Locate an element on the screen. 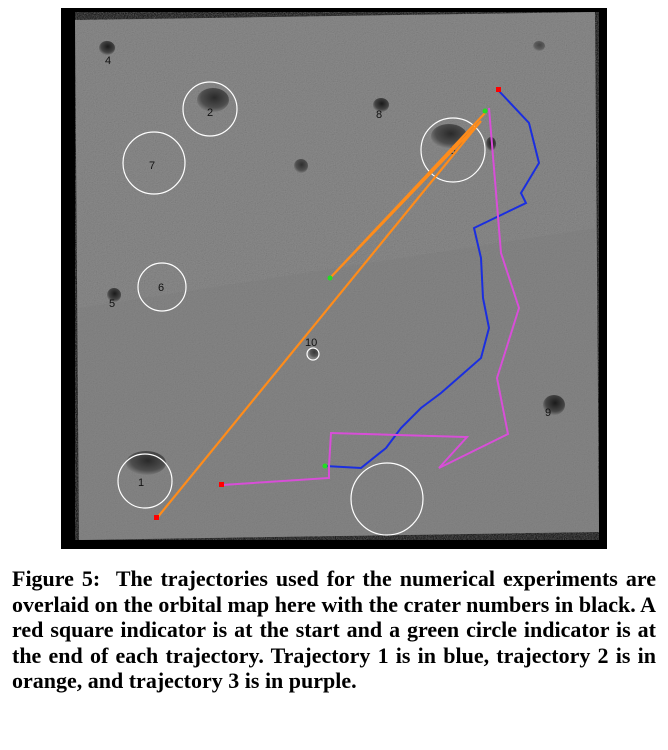 This screenshot has width=668, height=750. crater-label-10: 10 is located at coordinates (311, 343).